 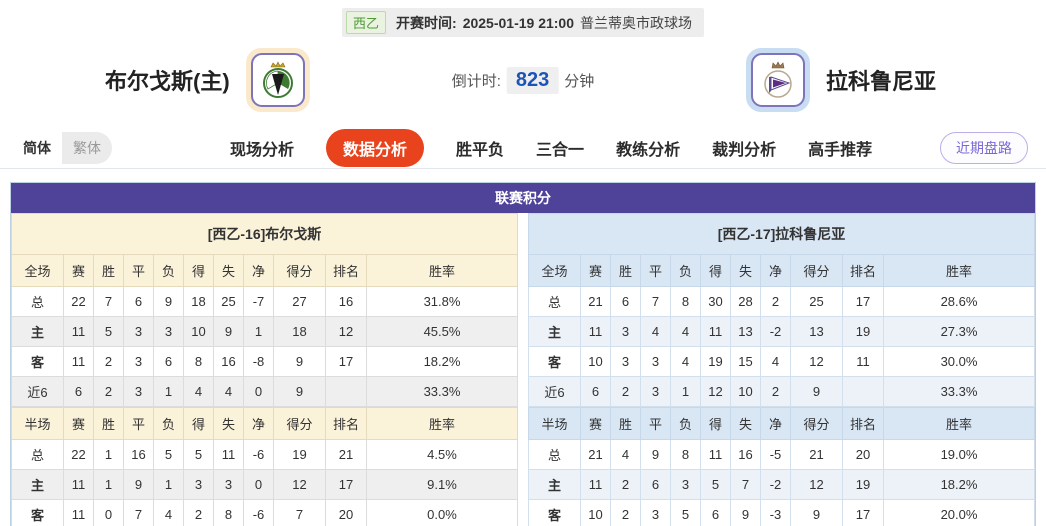 What do you see at coordinates (366, 22) in the screenshot?
I see `league-badge: 西乙` at bounding box center [366, 22].